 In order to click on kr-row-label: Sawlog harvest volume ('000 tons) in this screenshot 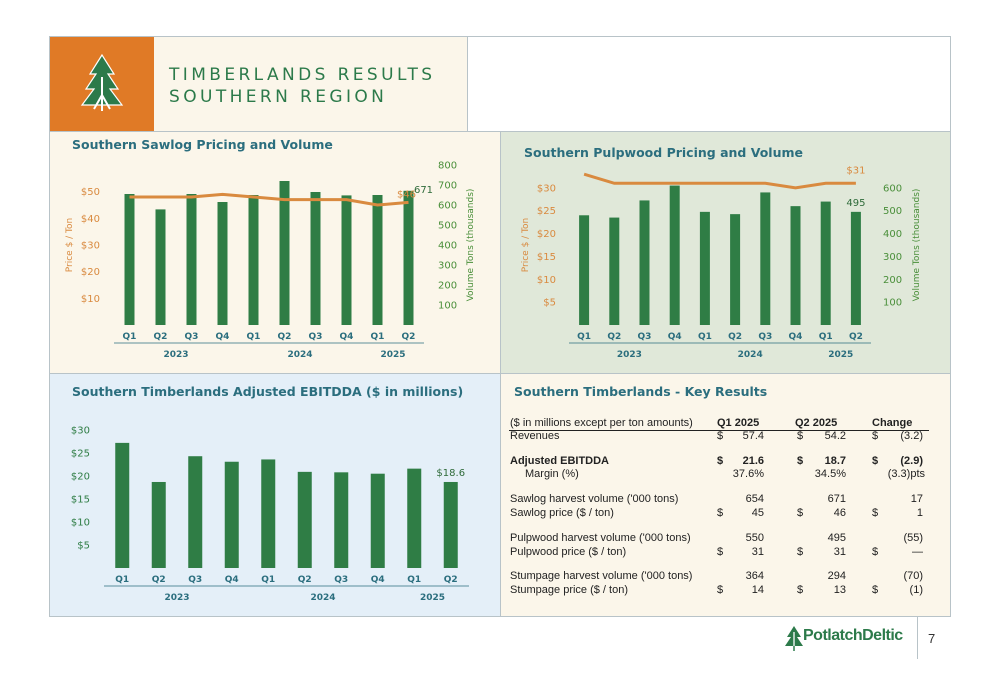, I will do `click(594, 499)`.